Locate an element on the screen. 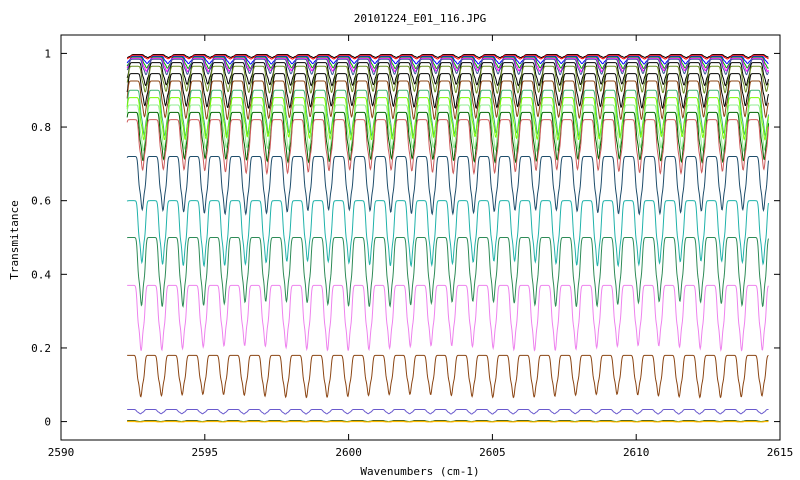  y-tick-label: 0.8 is located at coordinates (41, 127).